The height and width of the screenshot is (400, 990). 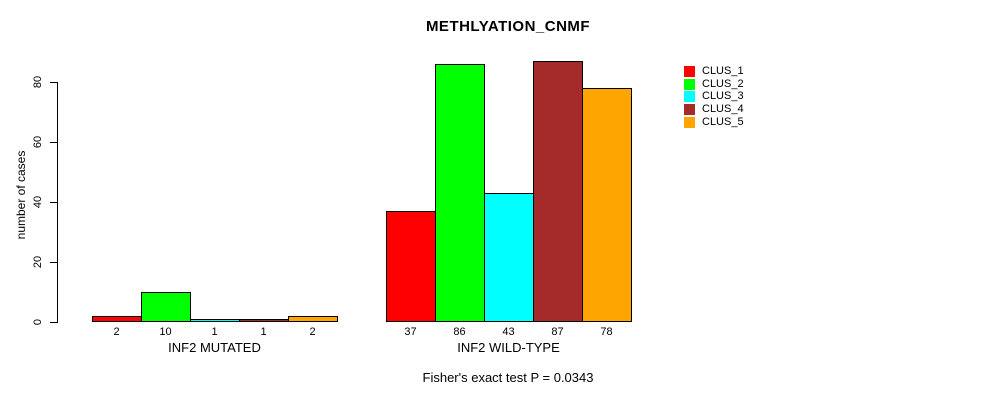 What do you see at coordinates (723, 121) in the screenshot?
I see `legend-label: CLUS_5` at bounding box center [723, 121].